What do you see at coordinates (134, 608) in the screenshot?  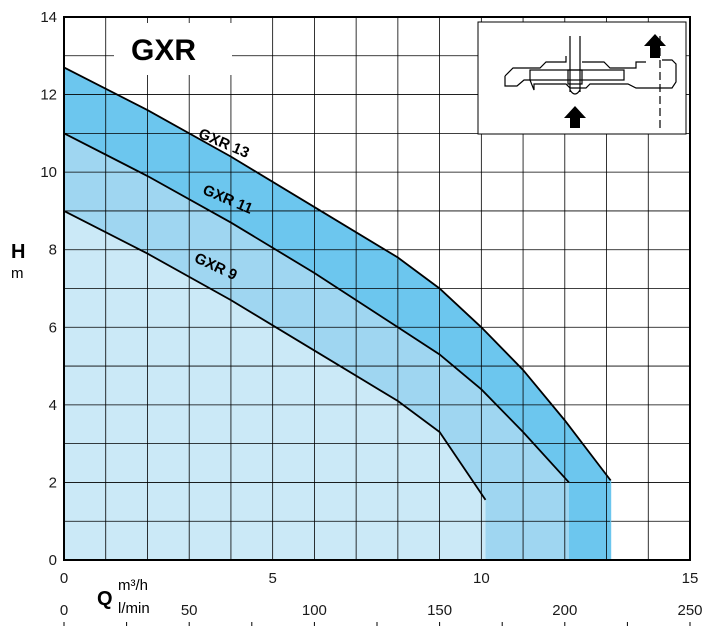 I see `x-axis-unit-secondary: l/min` at bounding box center [134, 608].